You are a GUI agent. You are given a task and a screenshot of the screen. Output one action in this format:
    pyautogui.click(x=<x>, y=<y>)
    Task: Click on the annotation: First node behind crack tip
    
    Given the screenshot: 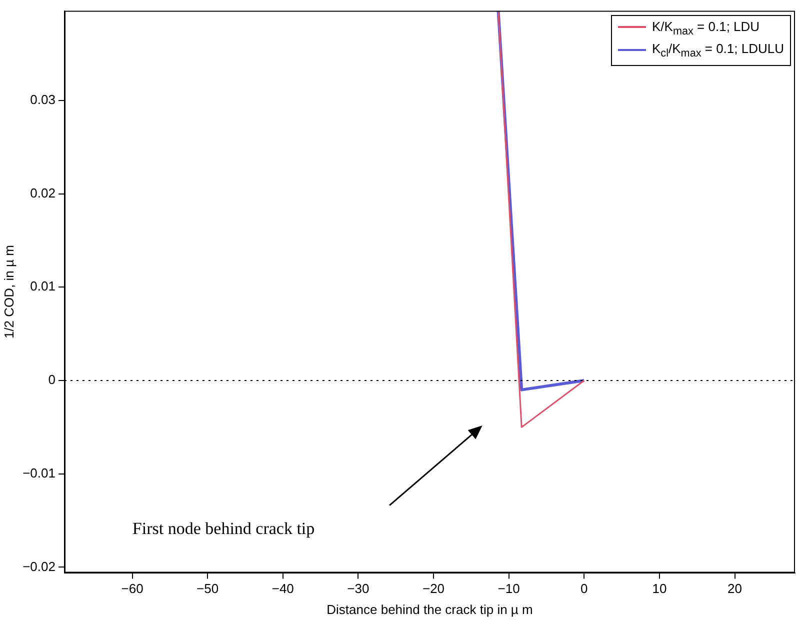 What is the action you would take?
    pyautogui.click(x=223, y=529)
    